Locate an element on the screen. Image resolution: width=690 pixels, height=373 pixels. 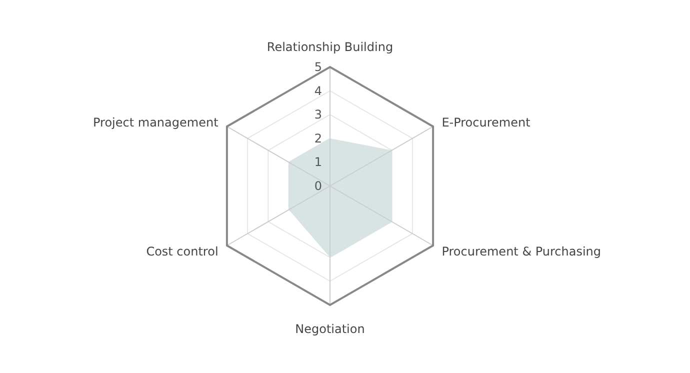
spoke-label: Cost control is located at coordinates (182, 251).